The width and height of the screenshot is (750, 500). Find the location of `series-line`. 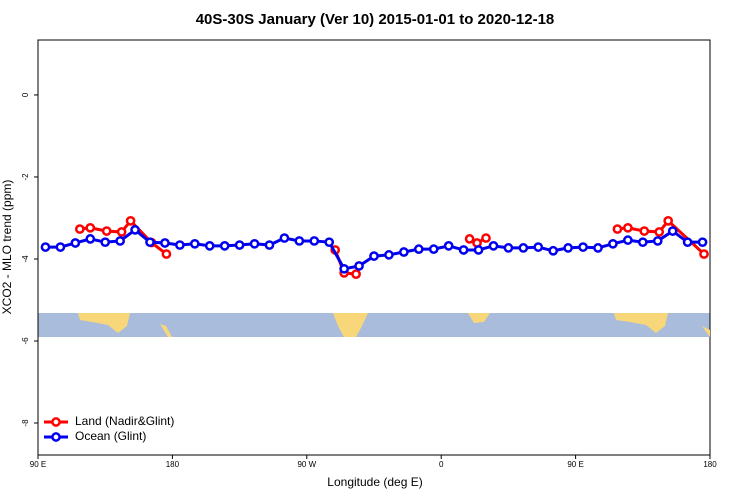

series-line is located at coordinates (374, 249).